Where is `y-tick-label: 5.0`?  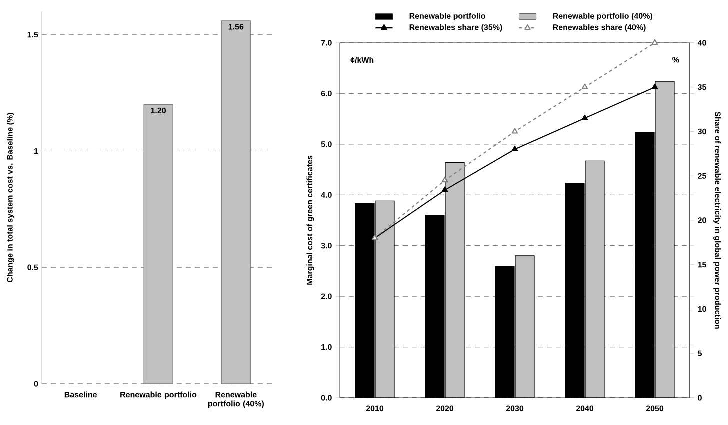
y-tick-label: 5.0 is located at coordinates (326, 145).